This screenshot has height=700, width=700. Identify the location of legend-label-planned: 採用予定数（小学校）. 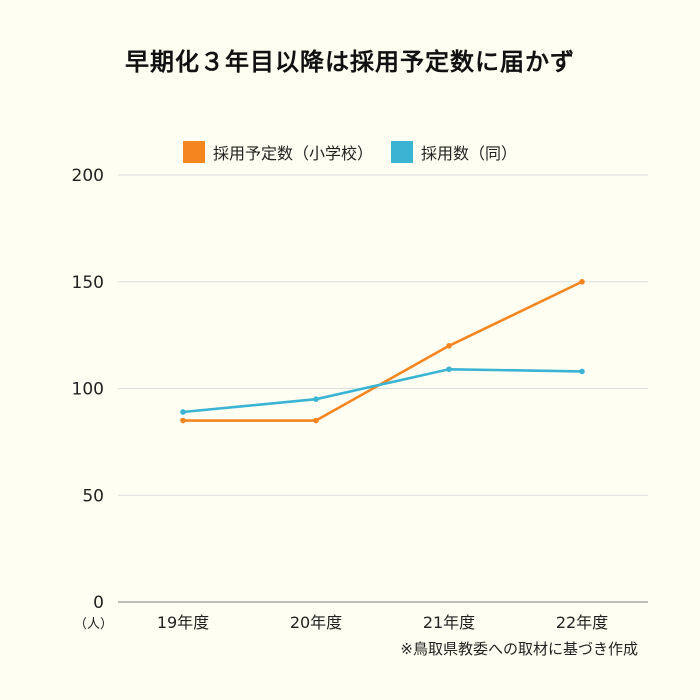
(292, 153).